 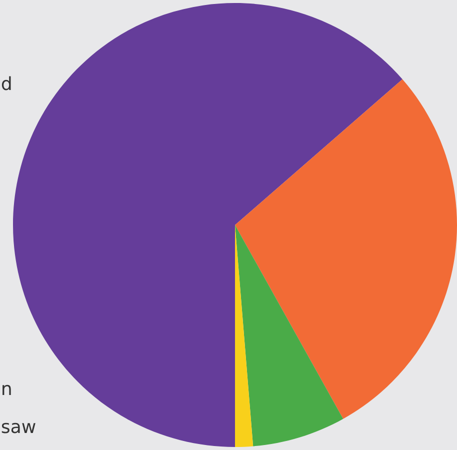 I want to click on text: saw, so click(x=19, y=428).